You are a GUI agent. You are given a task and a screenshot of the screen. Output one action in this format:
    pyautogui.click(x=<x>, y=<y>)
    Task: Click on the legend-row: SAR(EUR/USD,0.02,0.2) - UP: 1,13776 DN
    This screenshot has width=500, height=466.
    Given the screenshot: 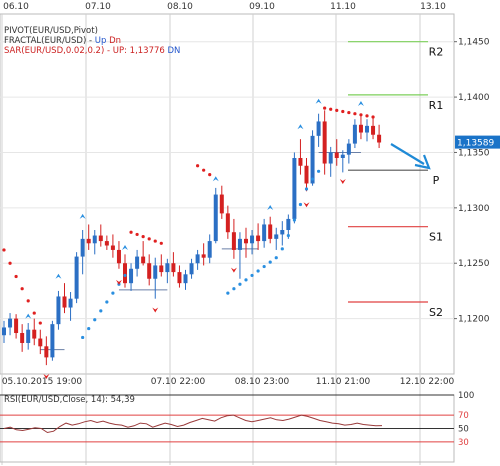 What is the action you would take?
    pyautogui.click(x=92, y=51)
    